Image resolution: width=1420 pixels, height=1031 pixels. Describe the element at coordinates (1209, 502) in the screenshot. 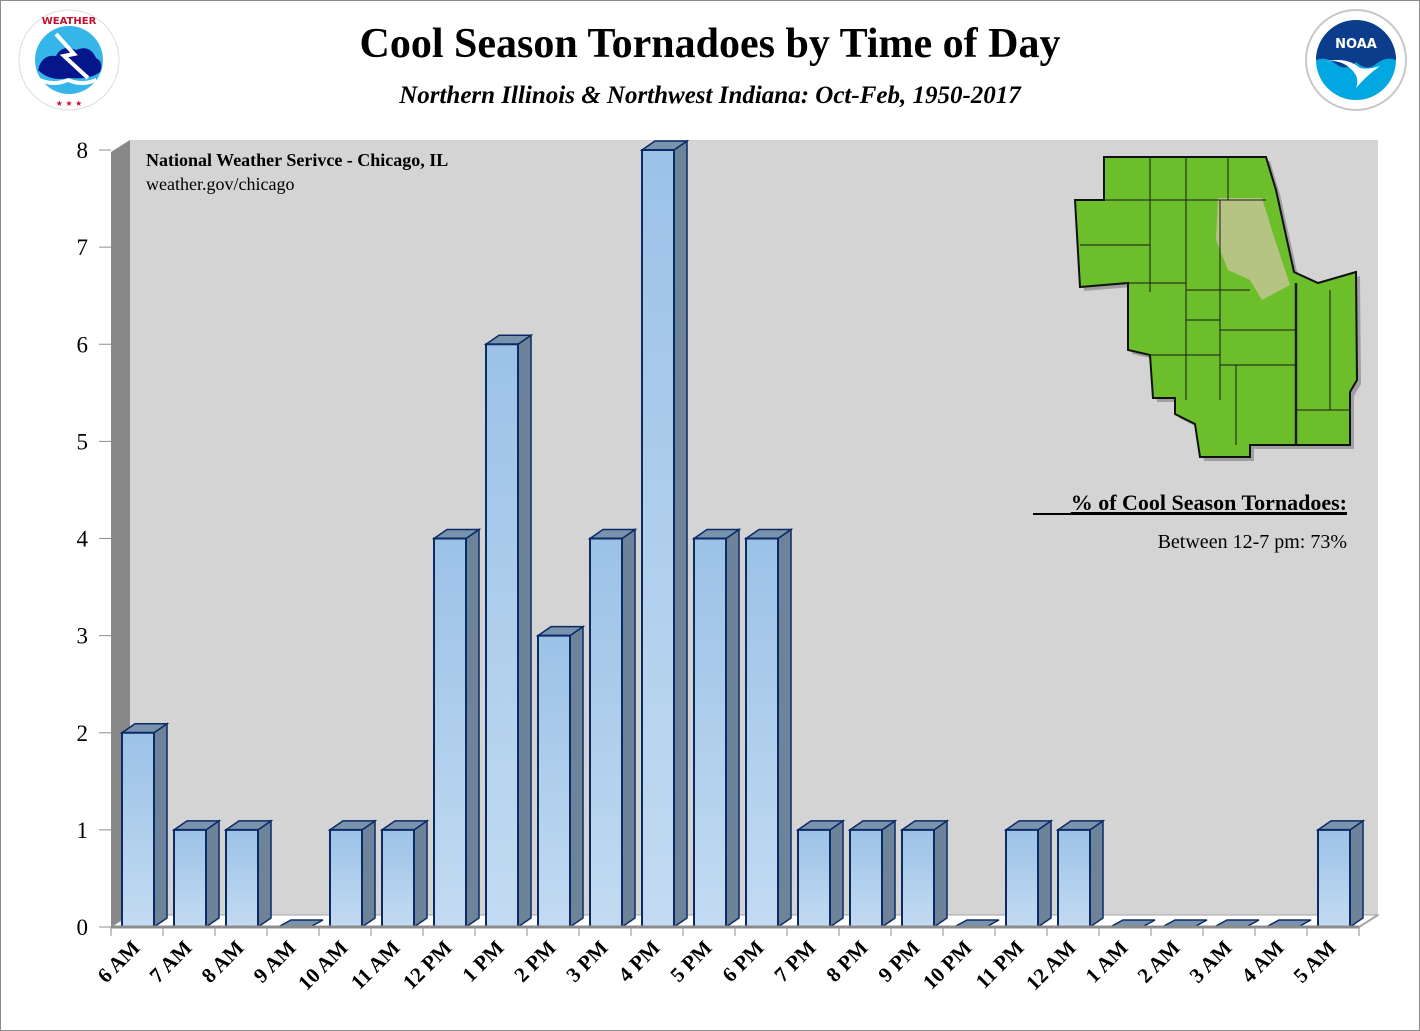

I see `stat-heading: % of Cool Season Tornadoes:` at that location.